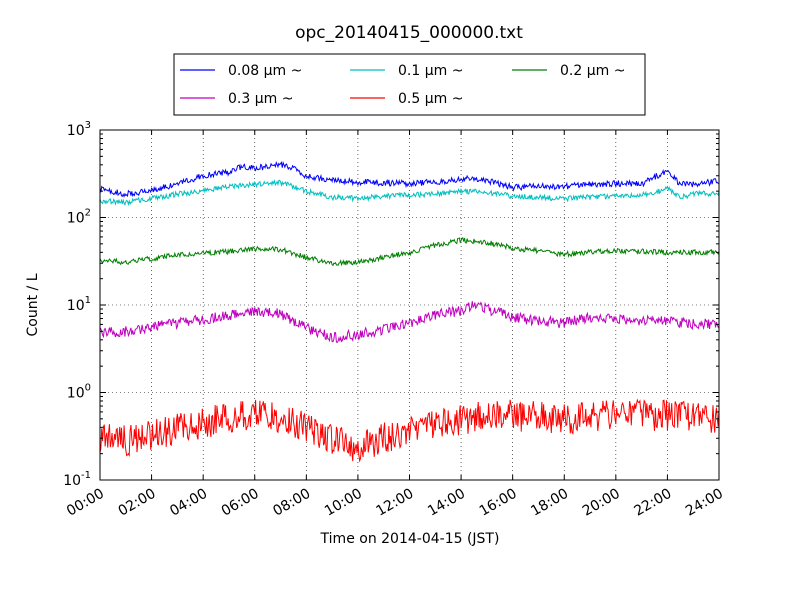  I want to click on y-tick-label-exponent: 0, so click(88, 388).